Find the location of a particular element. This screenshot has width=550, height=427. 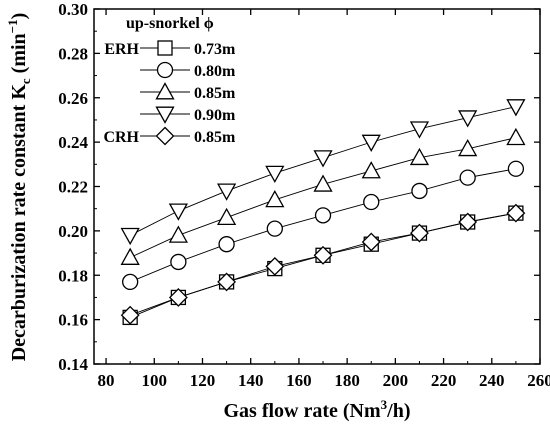

legend-marker-square is located at coordinates (165, 48).